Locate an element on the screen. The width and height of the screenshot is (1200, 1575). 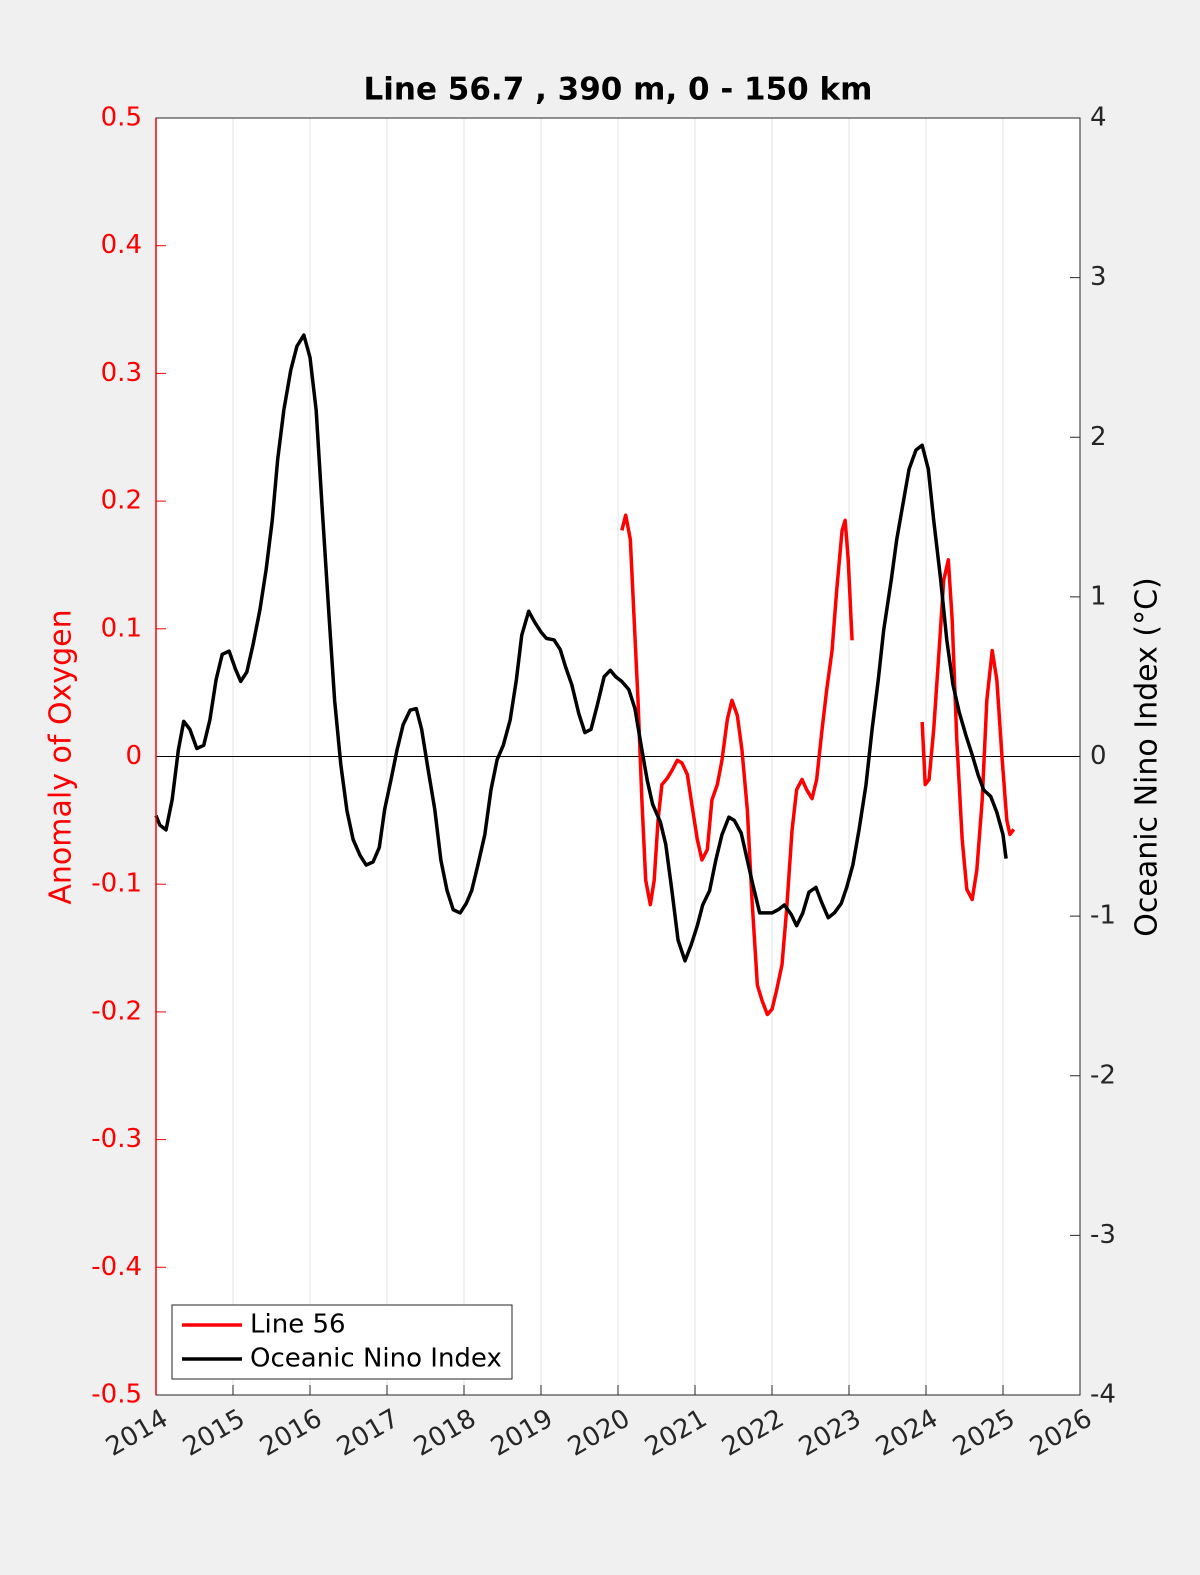
y2-tick-label: -1 is located at coordinates (1103, 916).